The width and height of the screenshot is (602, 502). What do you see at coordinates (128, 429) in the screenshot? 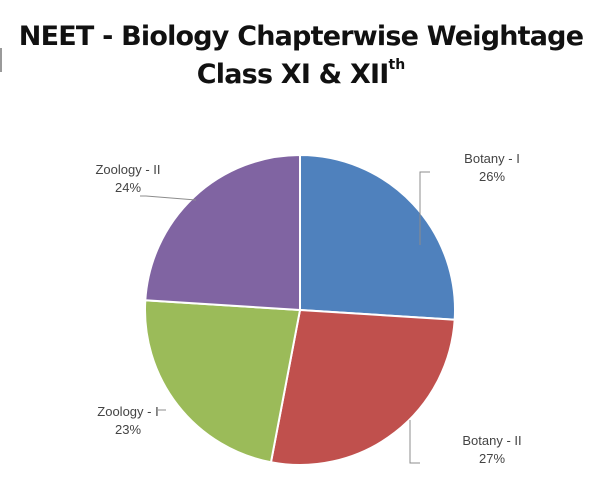
I see `slice-value-zoology-i: 23%` at bounding box center [128, 429].